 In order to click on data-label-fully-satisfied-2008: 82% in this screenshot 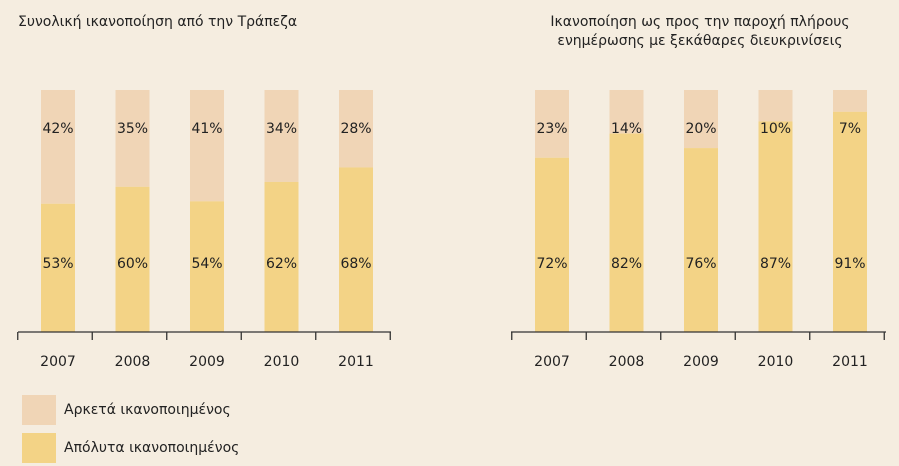, I will do `click(626, 264)`.